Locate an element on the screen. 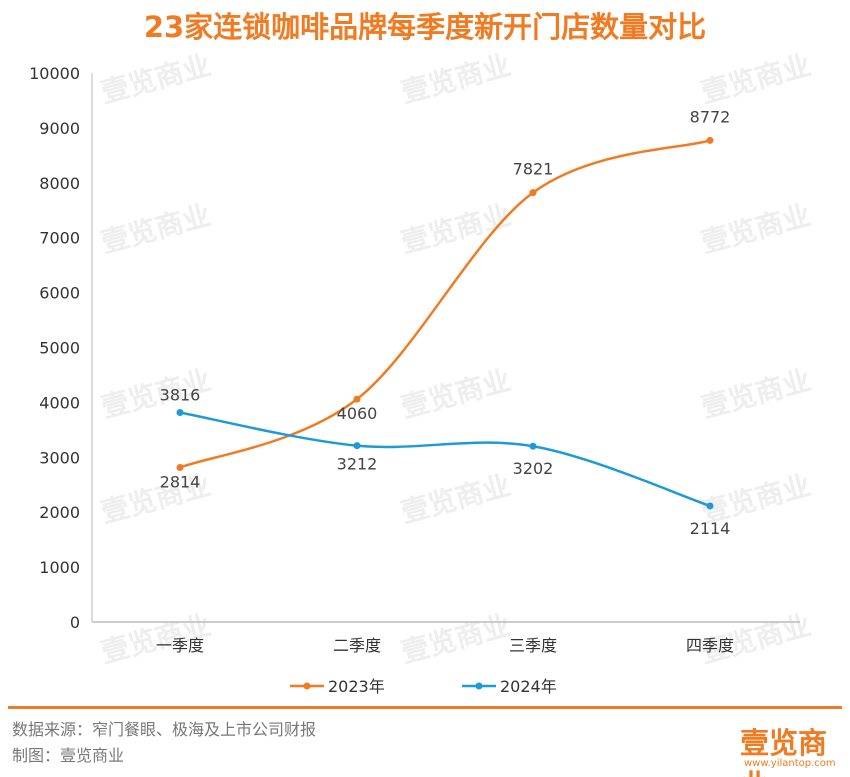 This screenshot has height=777, width=850. y-tick-label: 0 is located at coordinates (75, 622).